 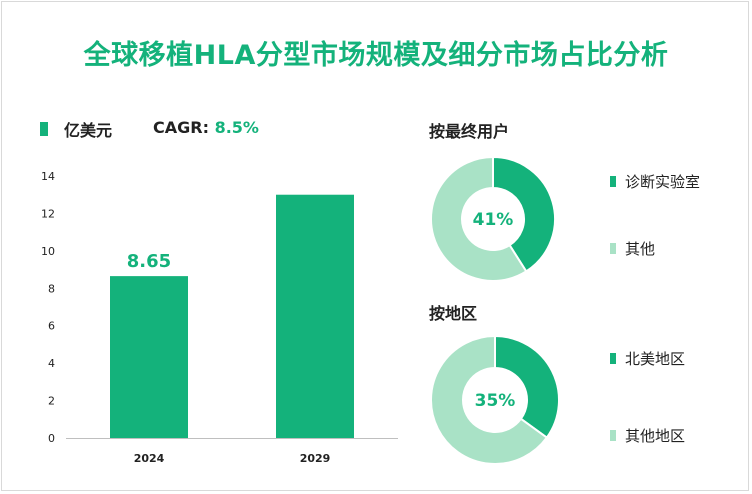 I want to click on donut-1-legend-item-1: 诊断实验室, so click(x=655, y=181).